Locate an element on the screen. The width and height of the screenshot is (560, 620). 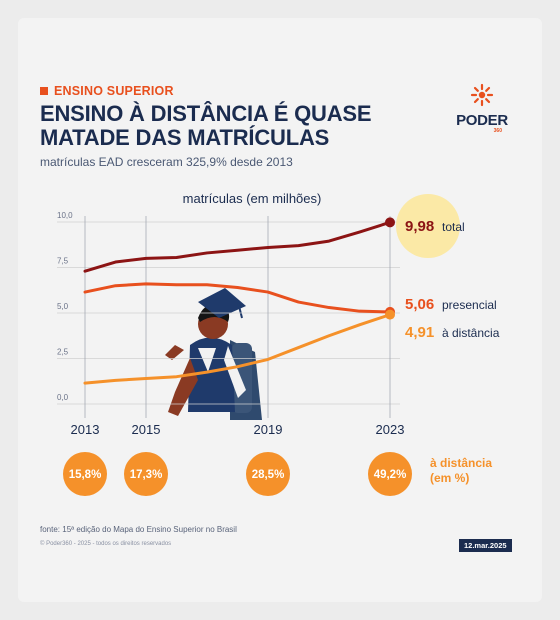
sunburst-icon is located at coordinates (482, 95).